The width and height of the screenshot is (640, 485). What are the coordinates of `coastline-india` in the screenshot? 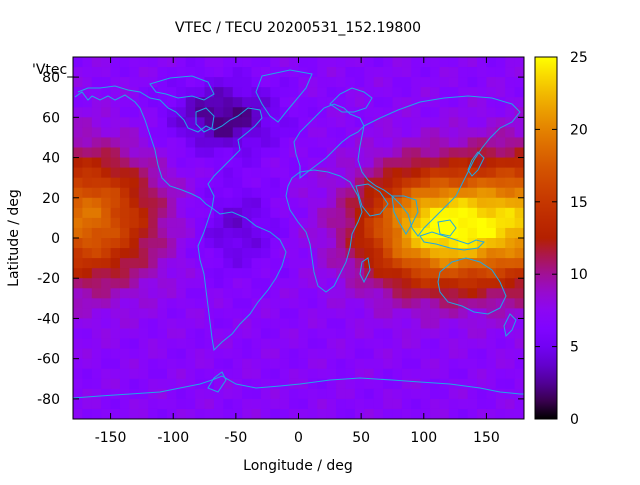 It's located at (405, 215).